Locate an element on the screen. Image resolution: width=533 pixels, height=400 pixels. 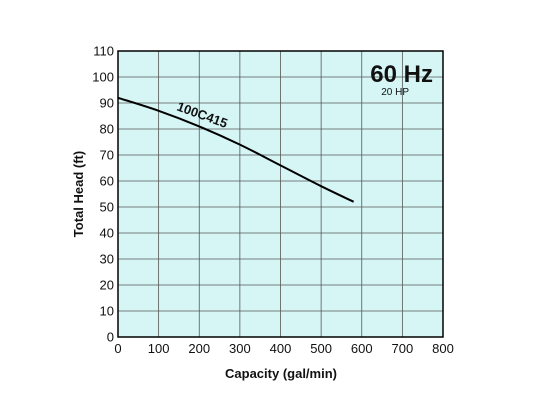
x-axis-title: Capacity (gal/min) is located at coordinates (281, 373).